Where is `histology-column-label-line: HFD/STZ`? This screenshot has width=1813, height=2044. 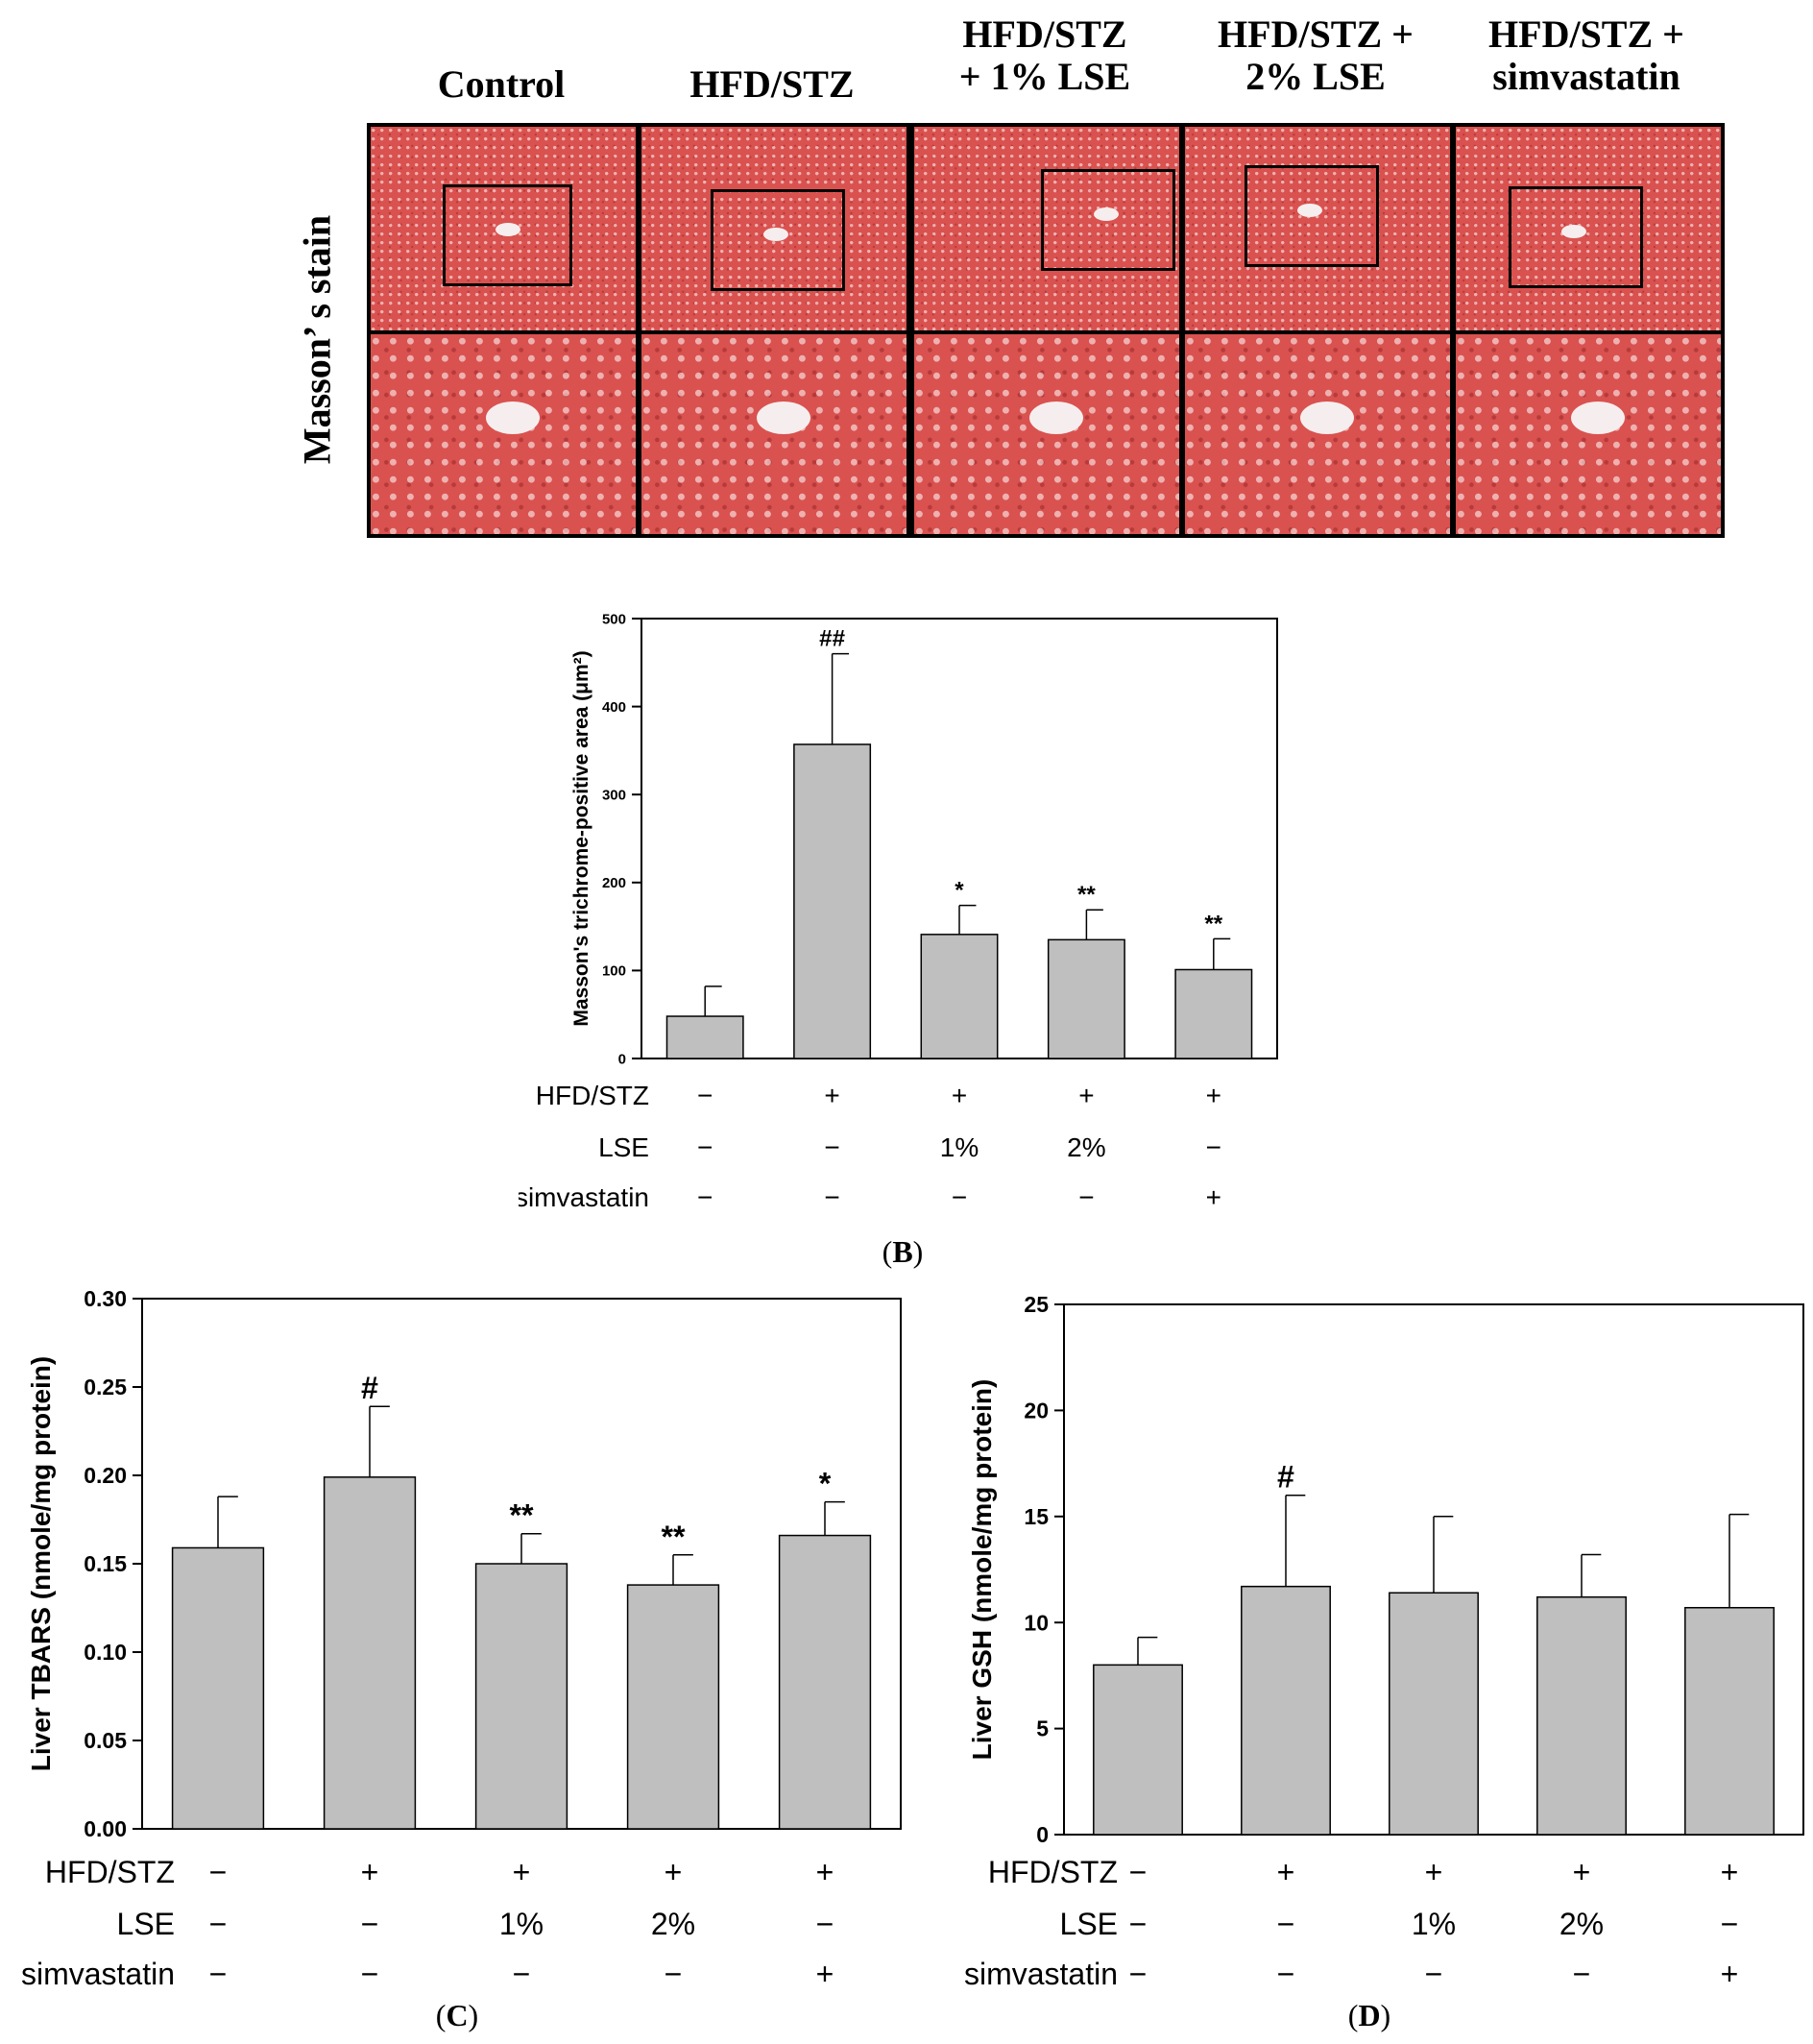 histology-column-label-line: HFD/STZ is located at coordinates (772, 84).